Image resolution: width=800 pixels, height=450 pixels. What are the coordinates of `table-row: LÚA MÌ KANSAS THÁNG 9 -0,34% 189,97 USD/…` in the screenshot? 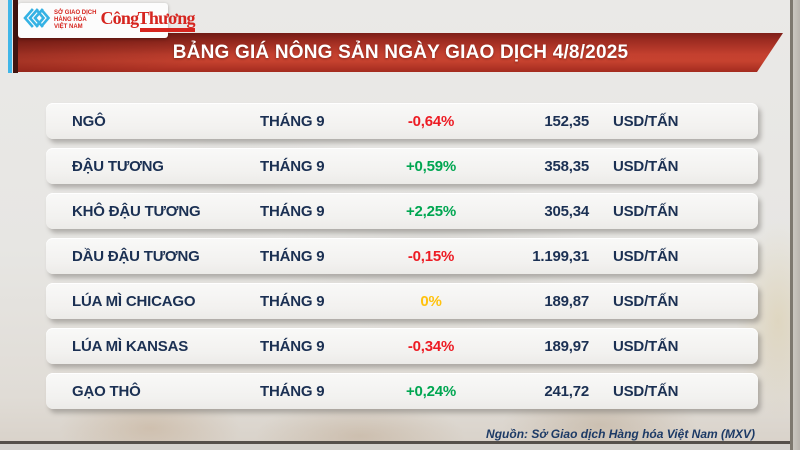 It's located at (402, 346).